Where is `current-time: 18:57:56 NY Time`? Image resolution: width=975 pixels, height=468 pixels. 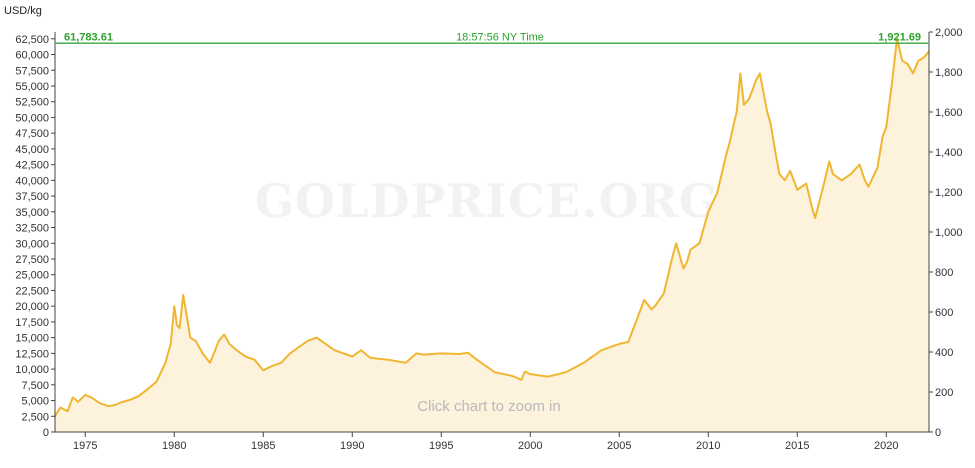
current-time: 18:57:56 NY Time is located at coordinates (500, 37).